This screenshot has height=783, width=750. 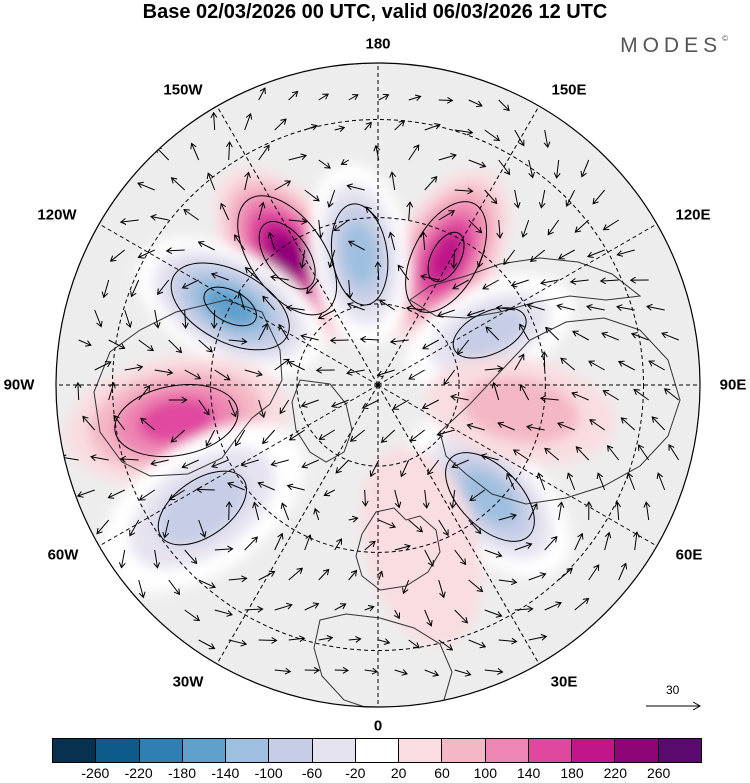 What do you see at coordinates (183, 90) in the screenshot?
I see `label-150w: 150W` at bounding box center [183, 90].